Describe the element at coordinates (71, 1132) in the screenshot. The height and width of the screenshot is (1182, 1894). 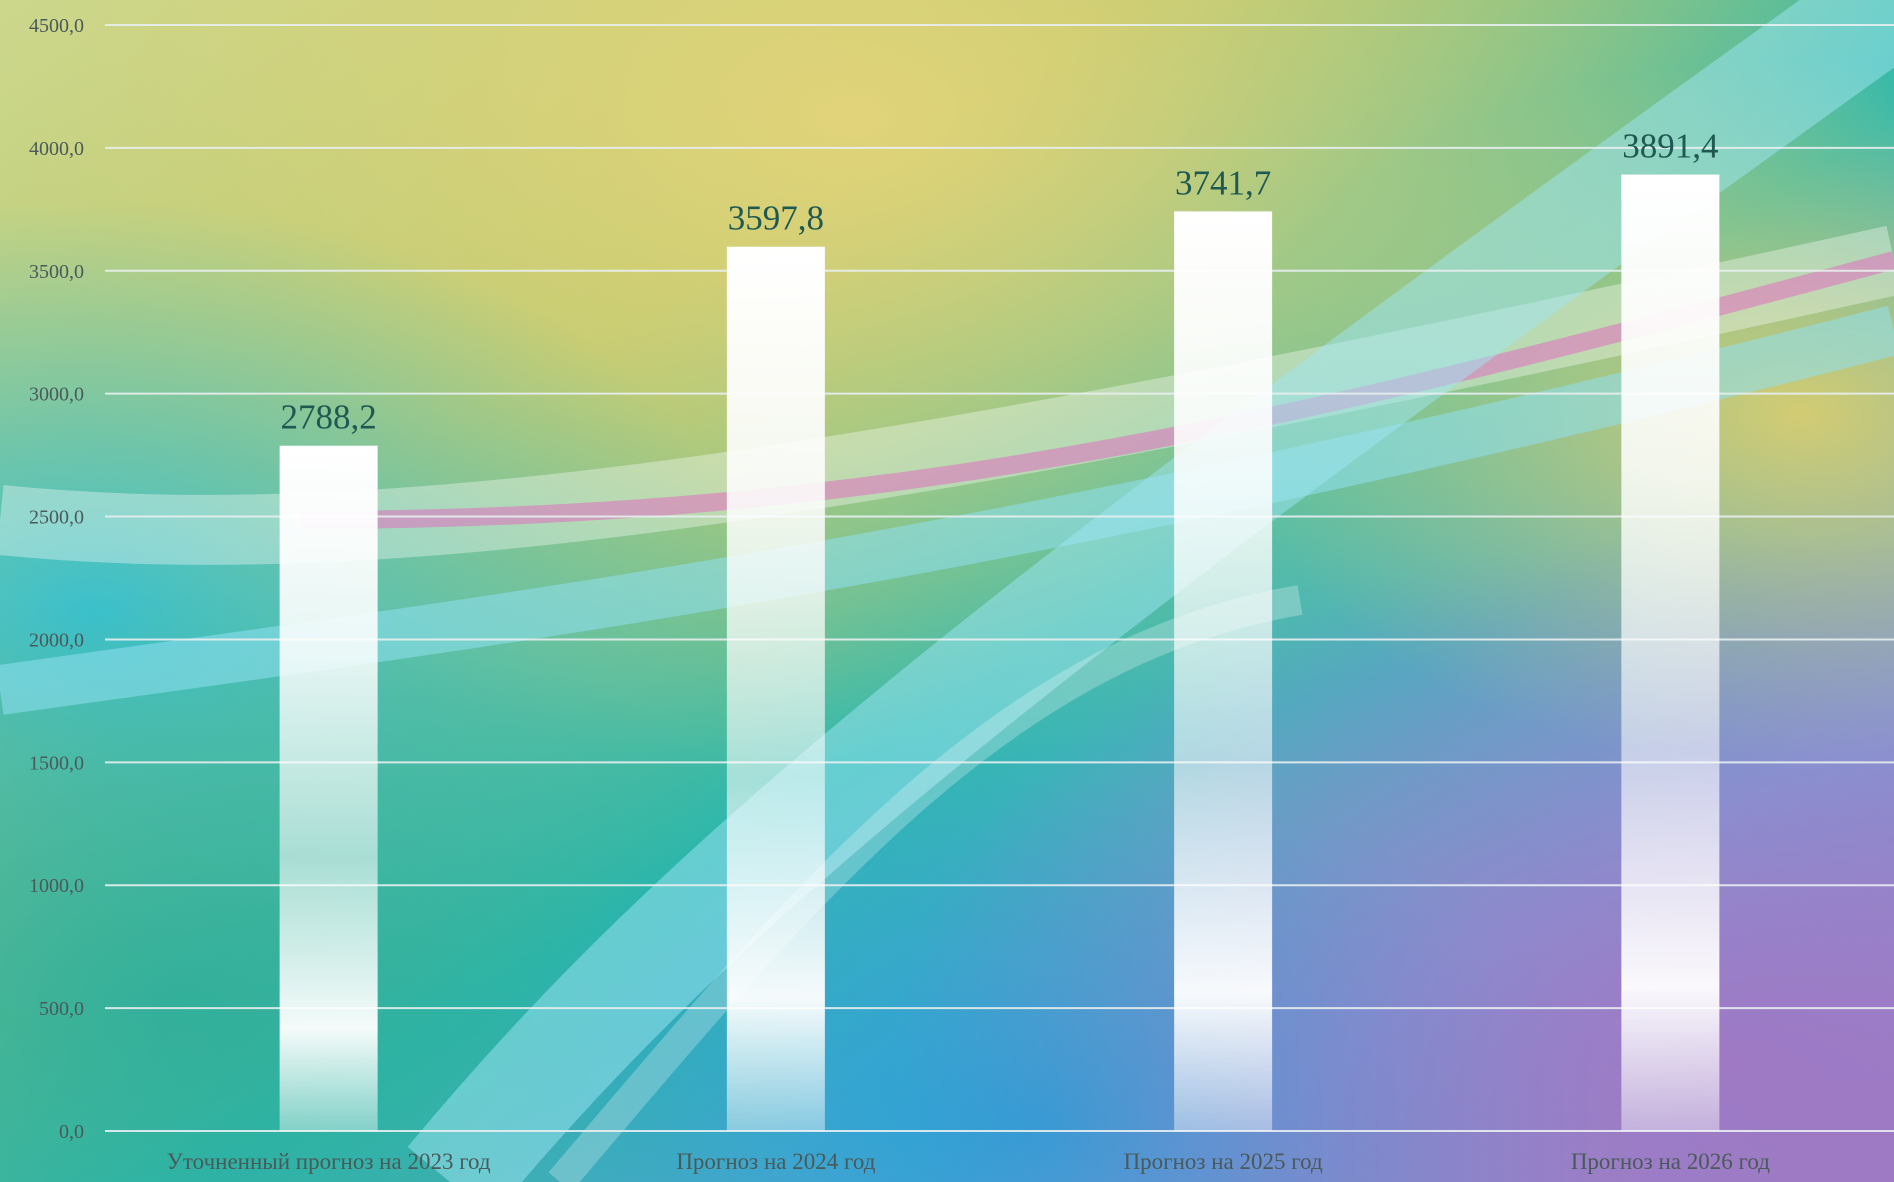
I see `y-tick-label: 0,0` at that location.